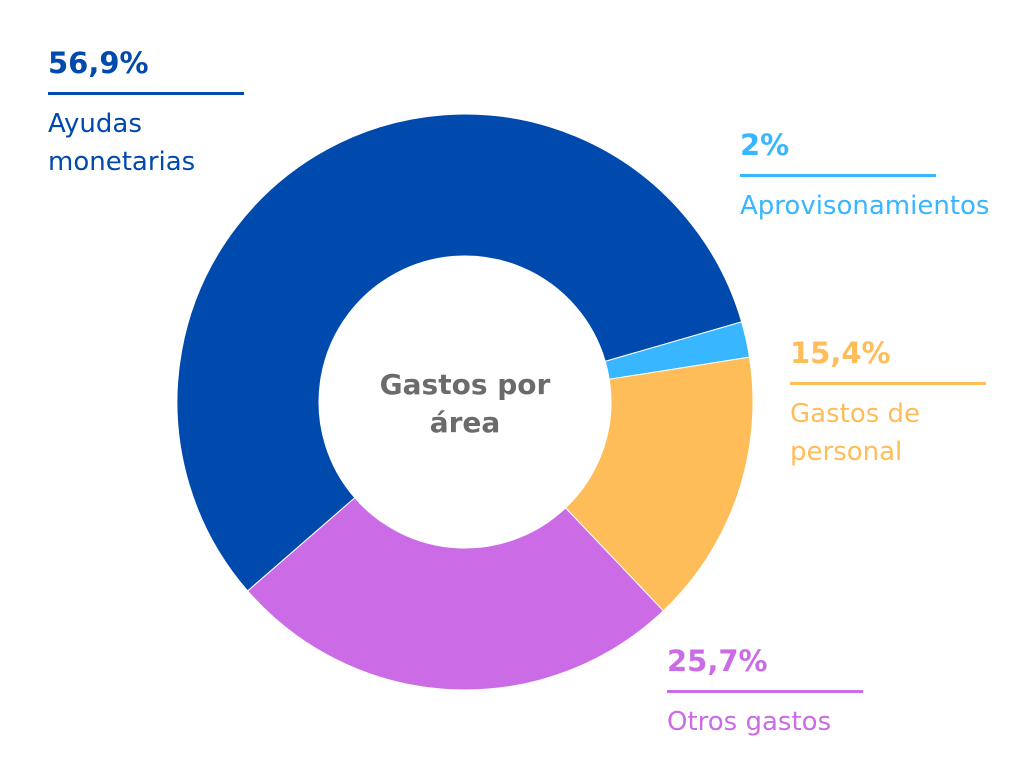 The image size is (1024, 768). Describe the element at coordinates (765, 145) in the screenshot. I see `slice-value-label: 2%` at that location.